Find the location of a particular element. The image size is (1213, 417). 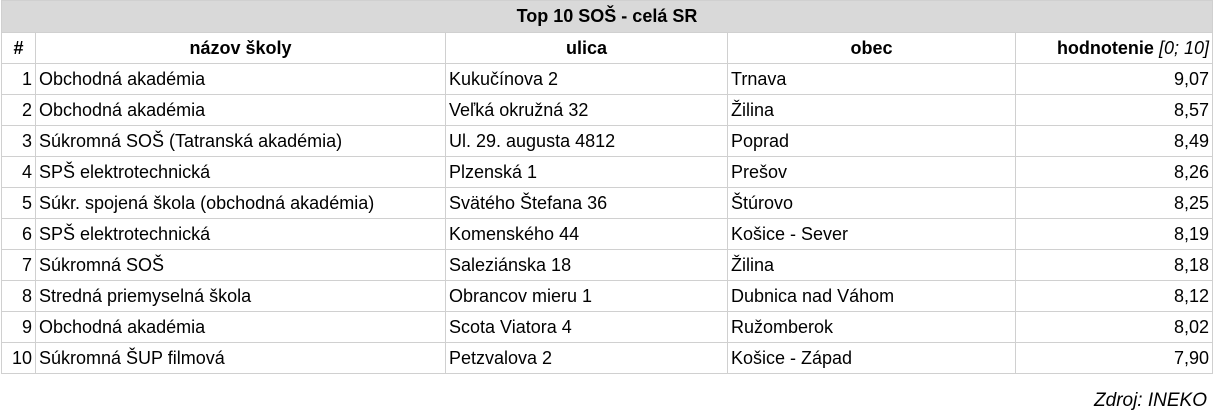

table-cell: Súkromná ŠUP filmová is located at coordinates (240, 358).